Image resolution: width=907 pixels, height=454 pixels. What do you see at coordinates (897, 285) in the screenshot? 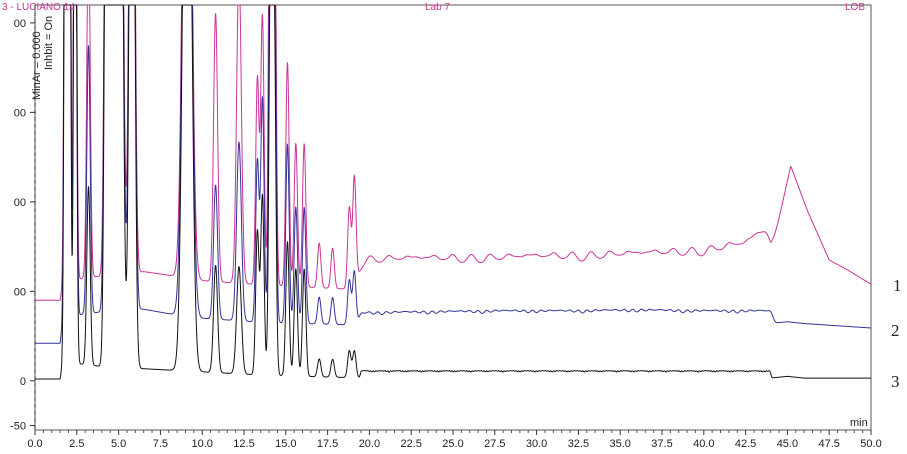
I see `trace-label-1: 1` at bounding box center [897, 285].